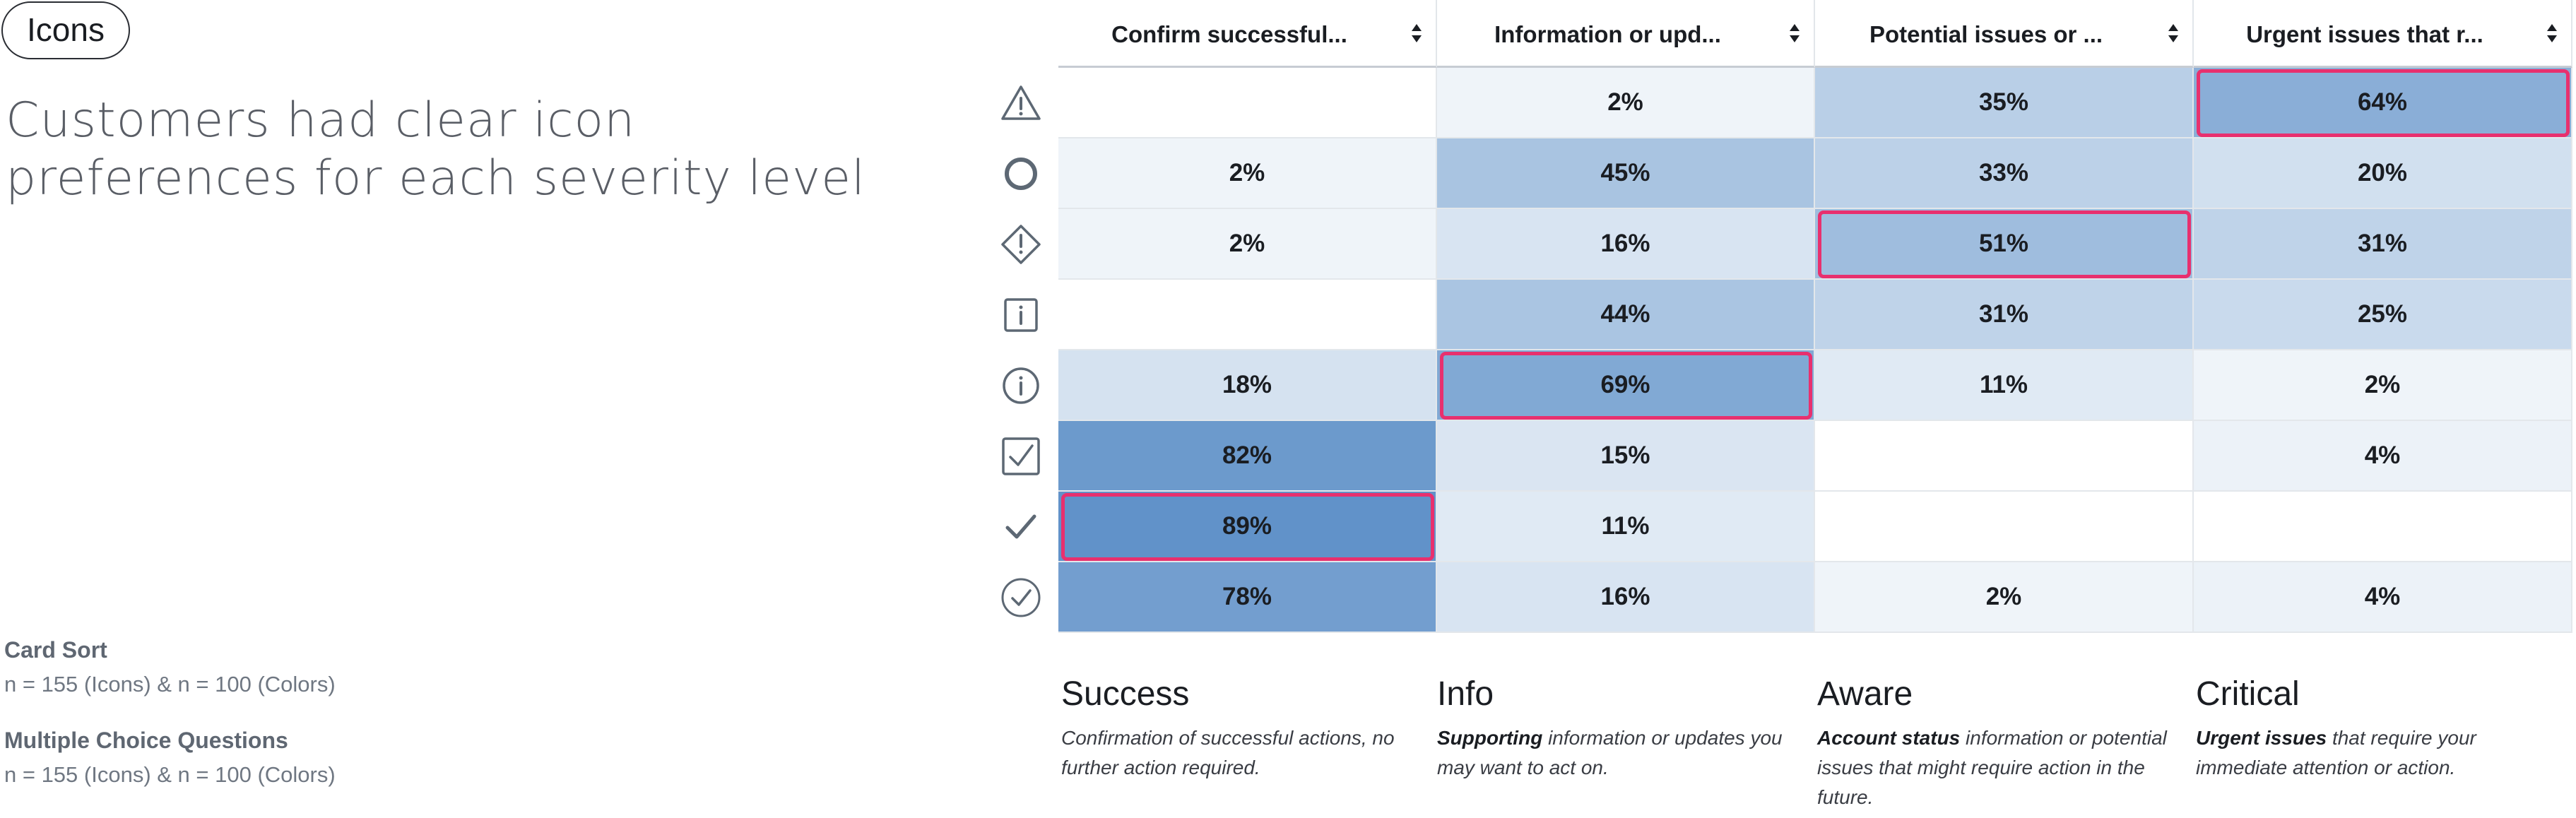  I want to click on table-cell: 69%, so click(1626, 385).